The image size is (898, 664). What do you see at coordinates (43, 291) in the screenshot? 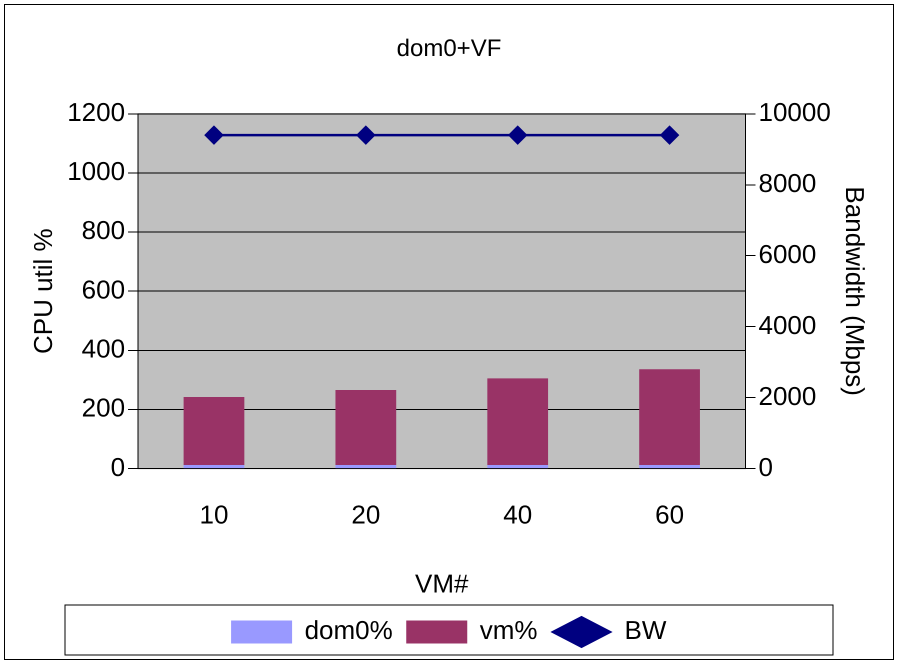
I see `y-axis-title: CPU util %` at bounding box center [43, 291].